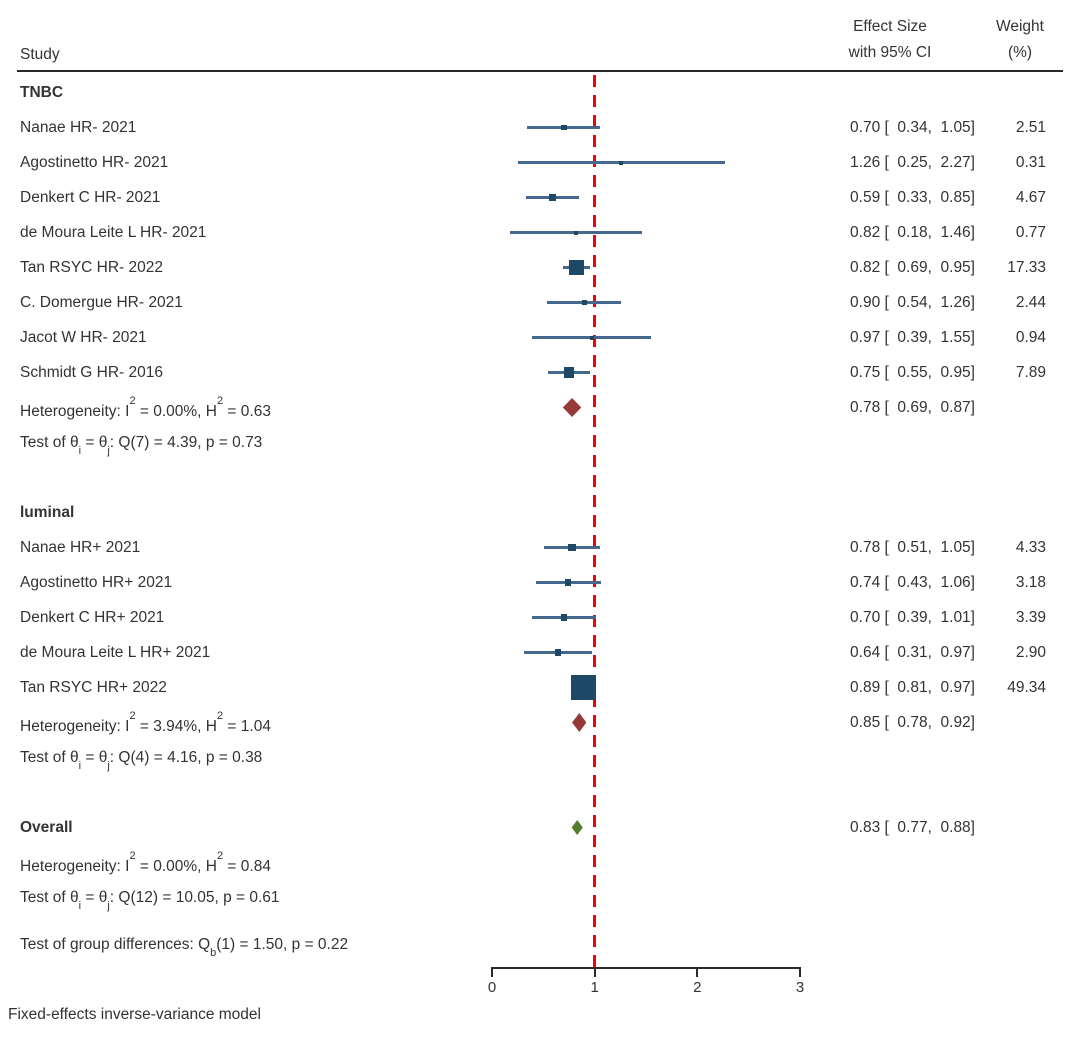  Describe the element at coordinates (1026, 687) in the screenshot. I see `weight-value: 49.34` at that location.